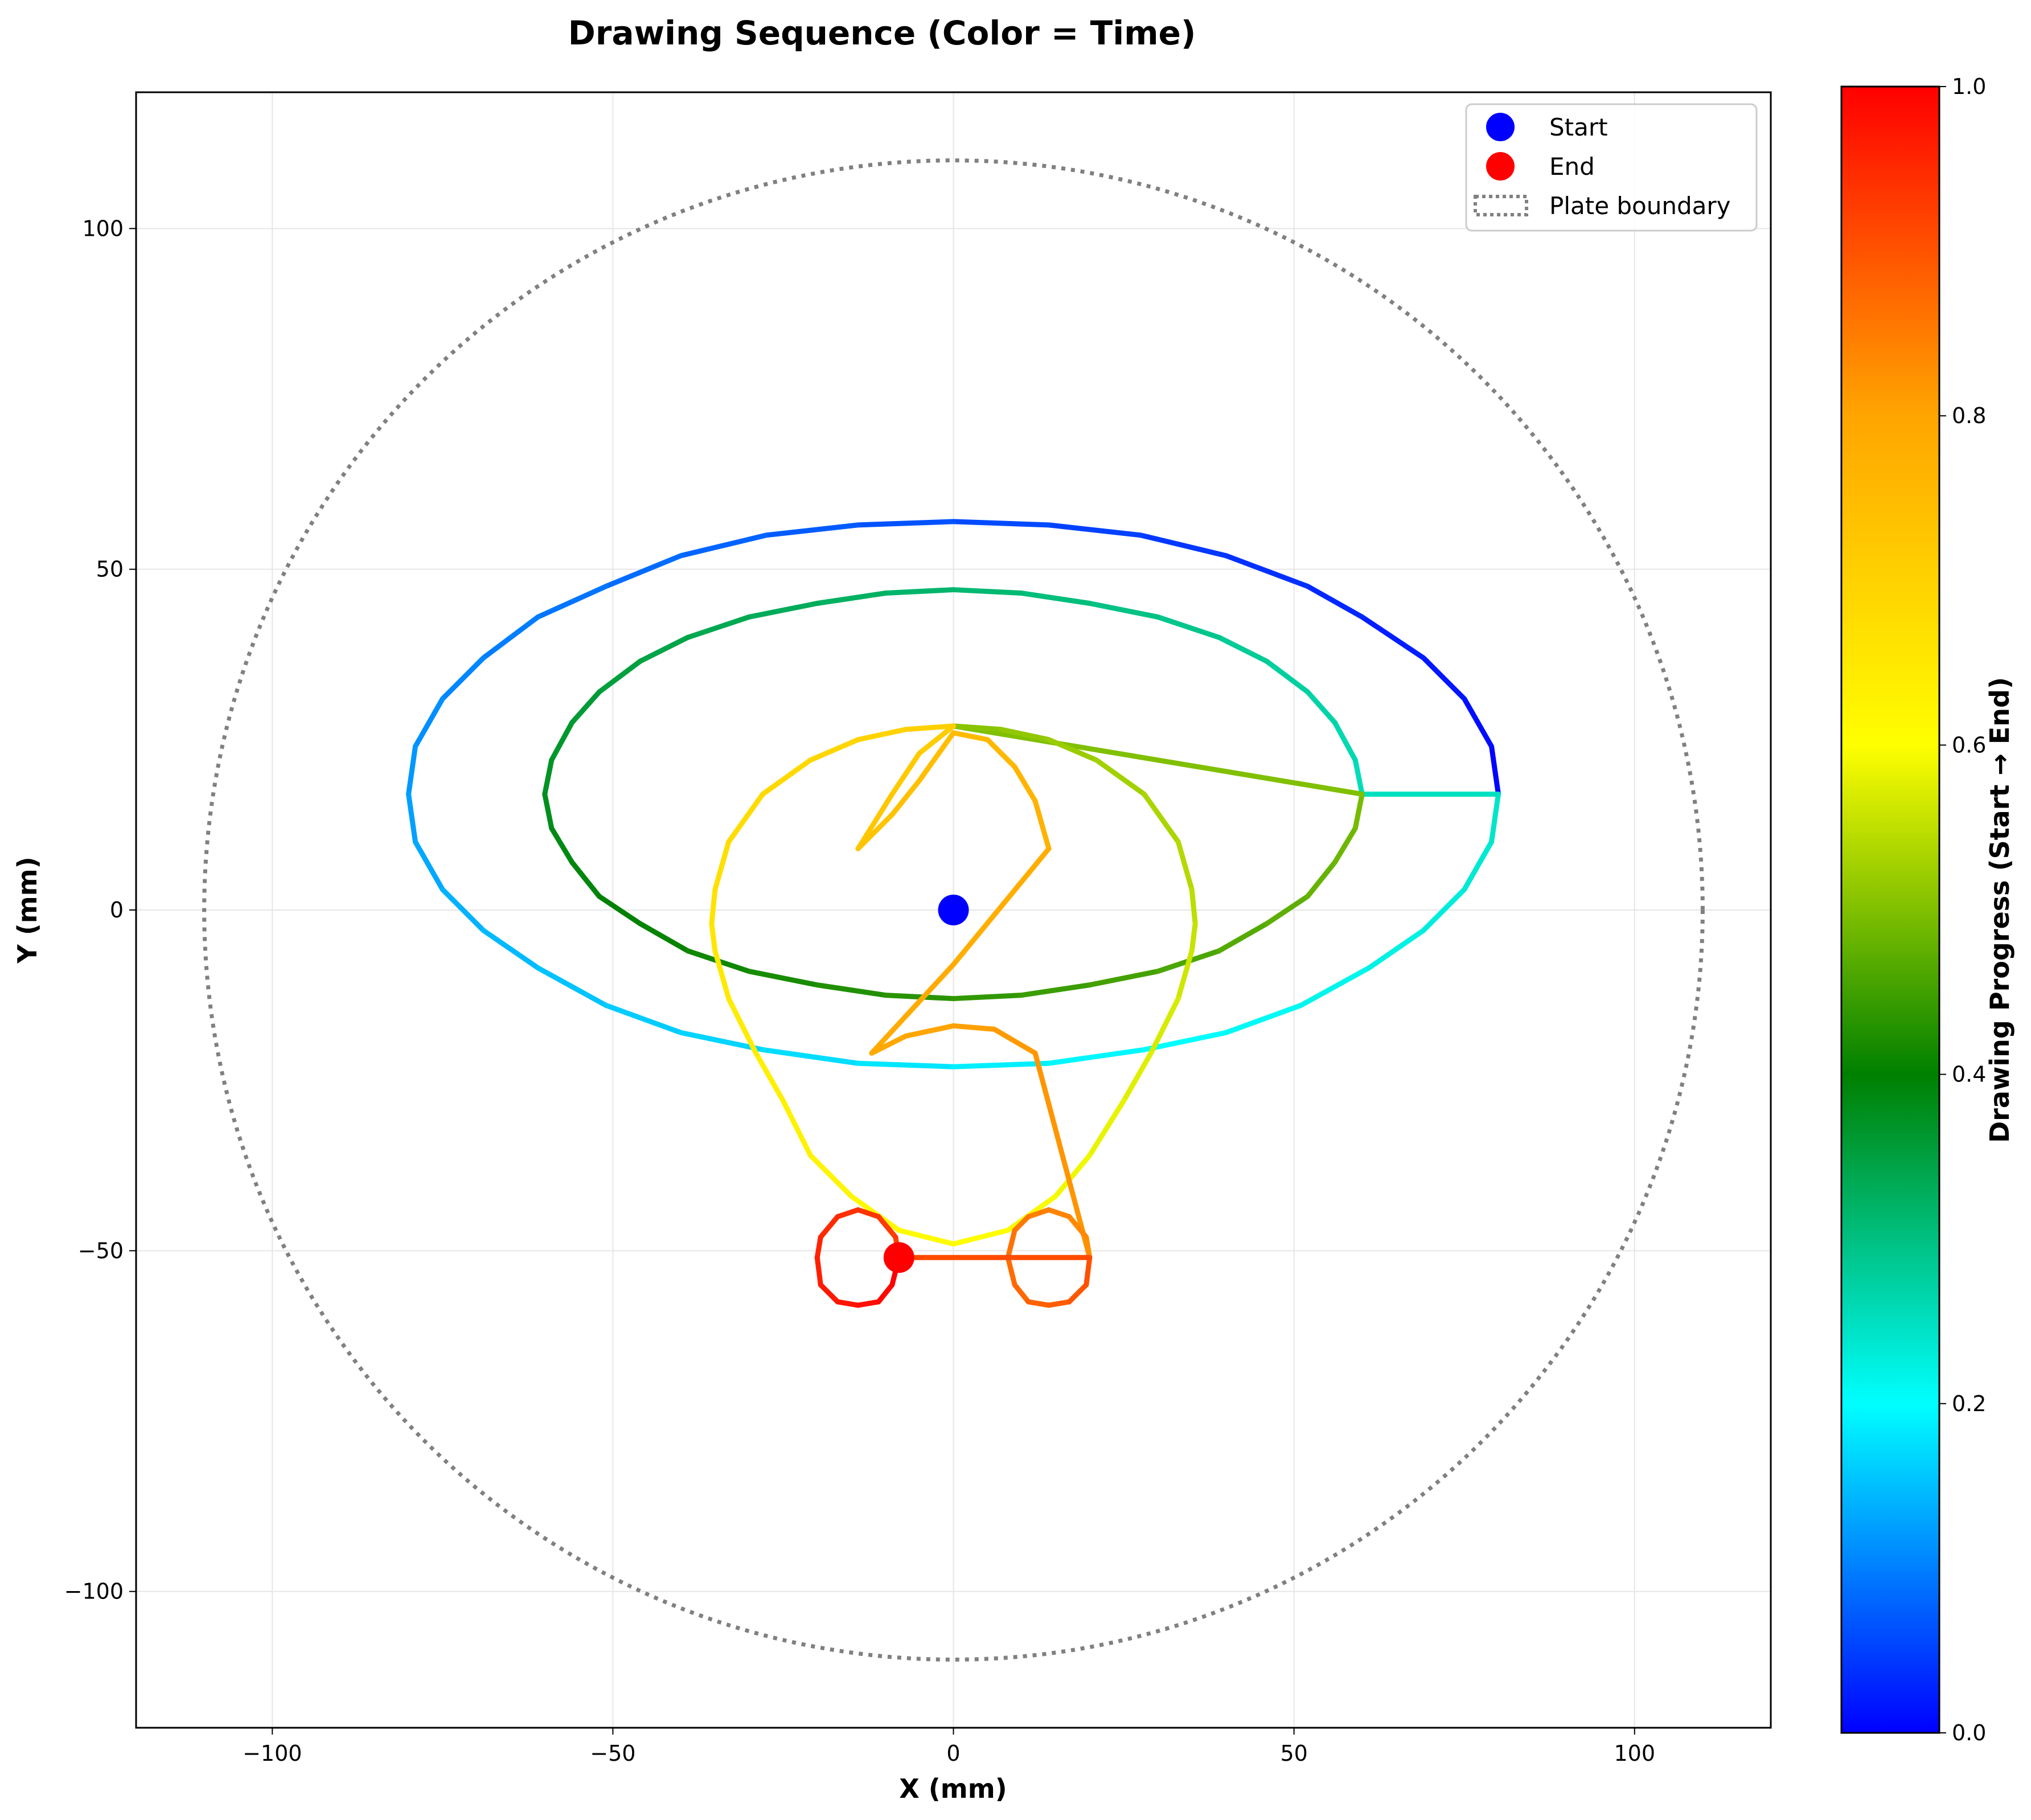 The width and height of the screenshot is (2031, 1820). I want to click on x-axis-label: X (mm), so click(953, 1788).